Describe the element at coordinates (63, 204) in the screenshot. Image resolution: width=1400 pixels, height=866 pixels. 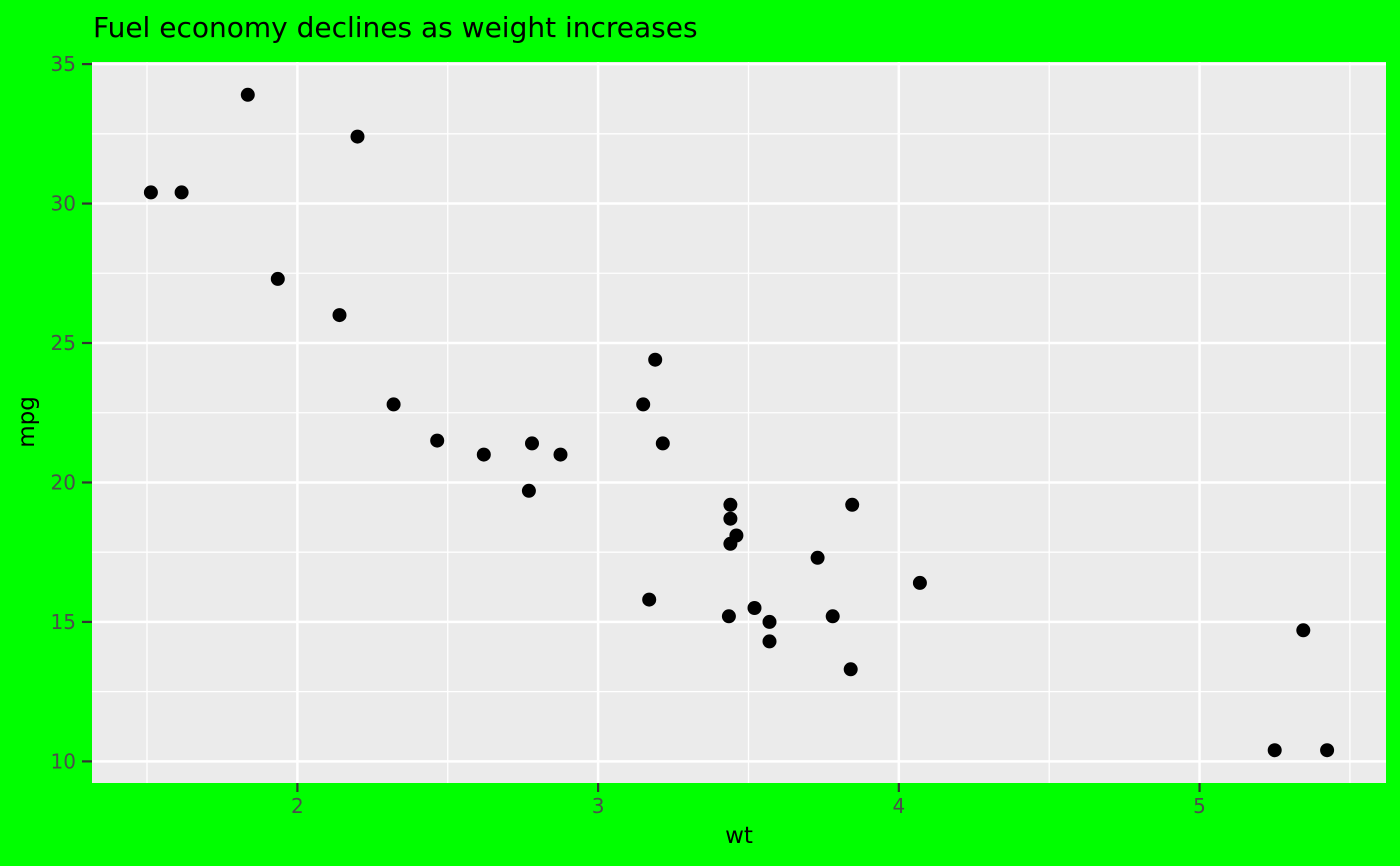
I see `y-tick-label: 30` at that location.